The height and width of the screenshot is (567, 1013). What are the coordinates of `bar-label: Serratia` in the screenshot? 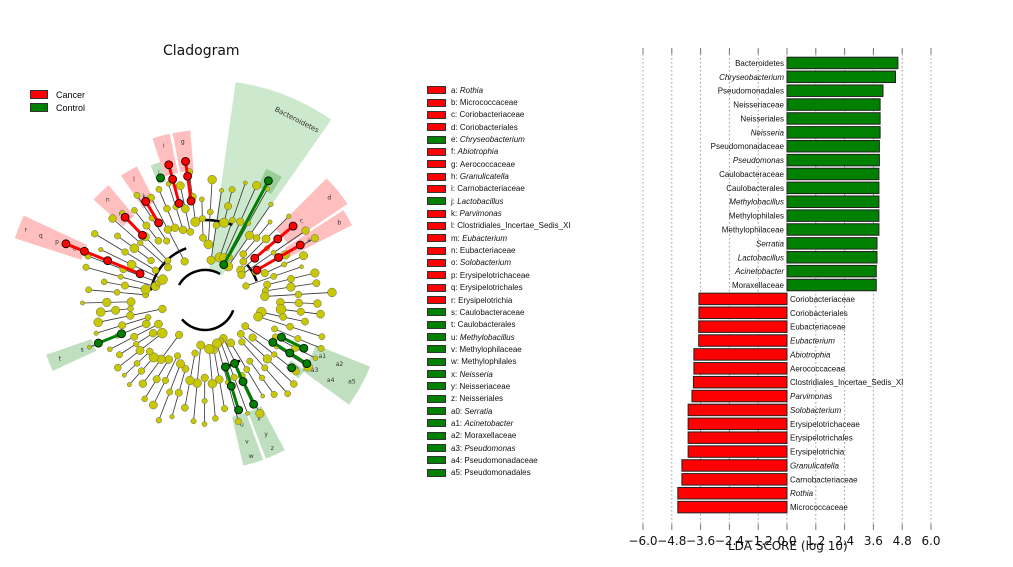 It's located at (770, 243).